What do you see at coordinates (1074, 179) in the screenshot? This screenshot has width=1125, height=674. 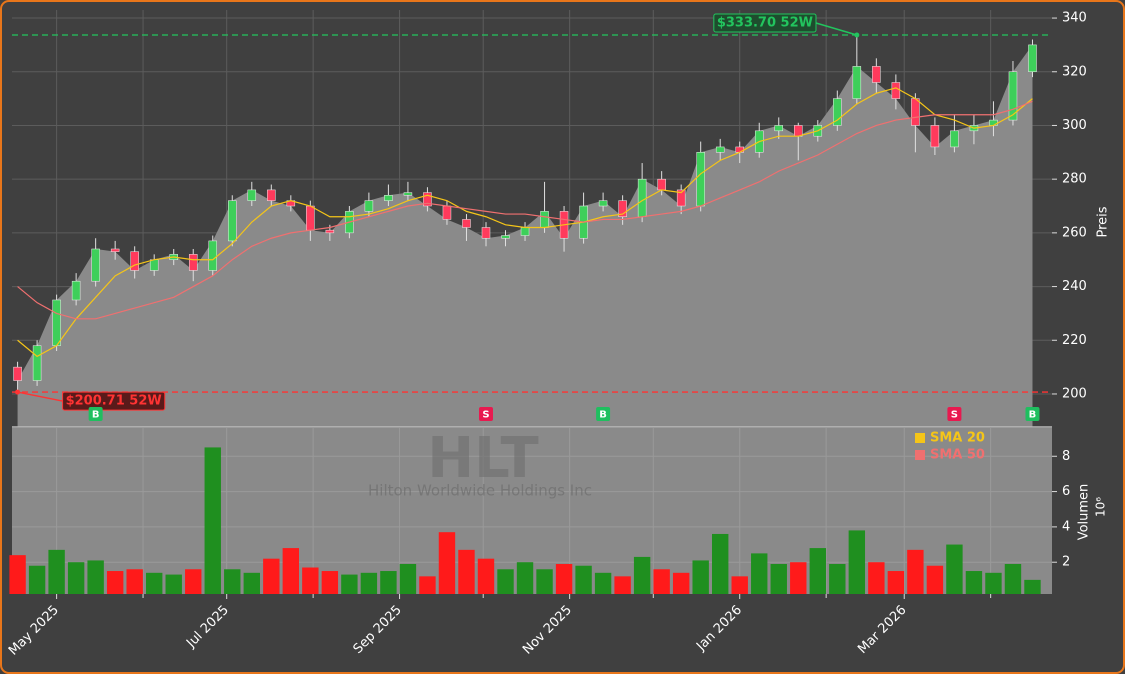 I see `y-tick-label: 280` at bounding box center [1074, 179].